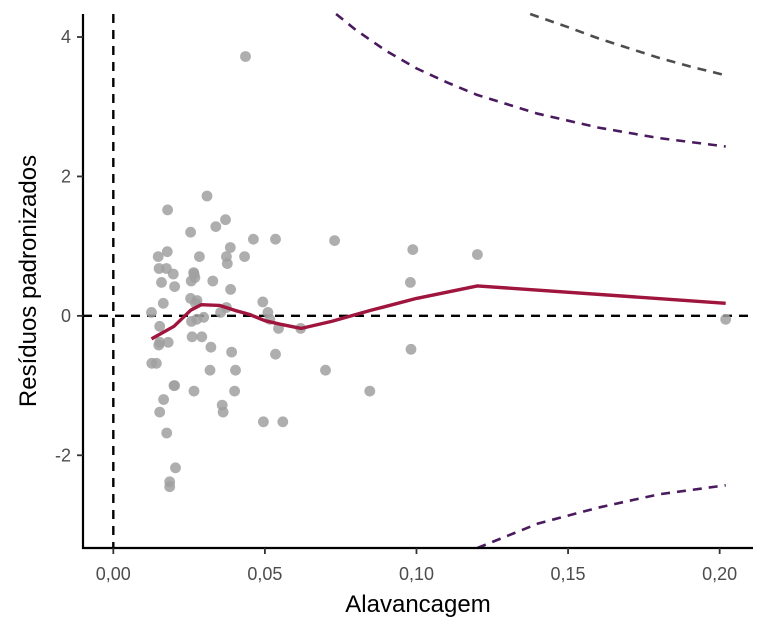 The width and height of the screenshot is (768, 633). Describe the element at coordinates (63, 455) in the screenshot. I see `y-tick-label: -2` at that location.